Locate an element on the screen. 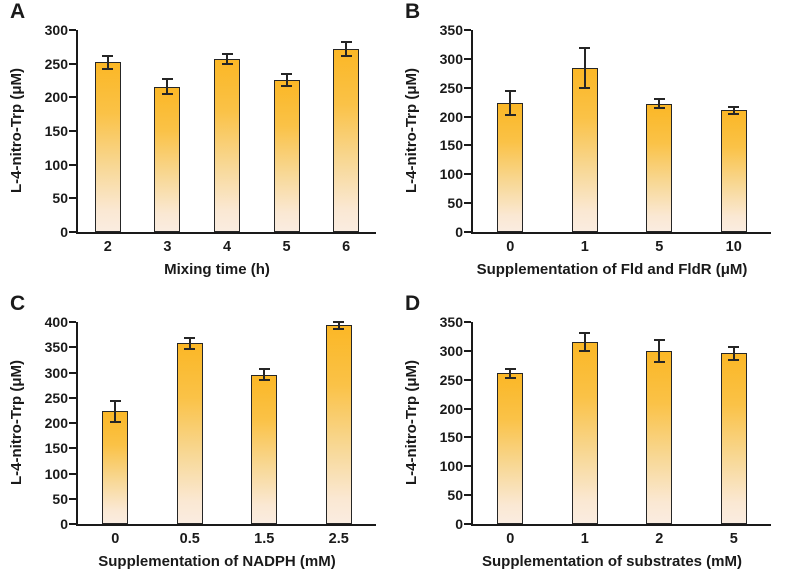 The image size is (790, 583). x-axis-title: Supplementation of substrates (mM) is located at coordinates (612, 561).